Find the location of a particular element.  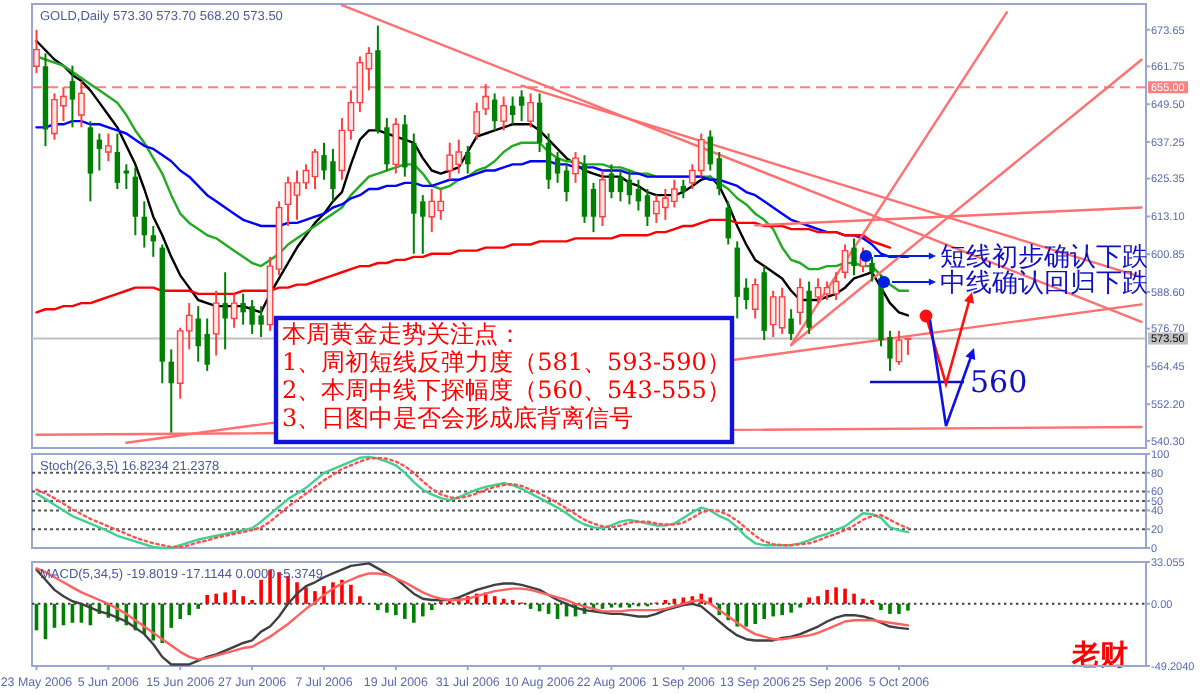

annotation: 560 is located at coordinates (999, 382).